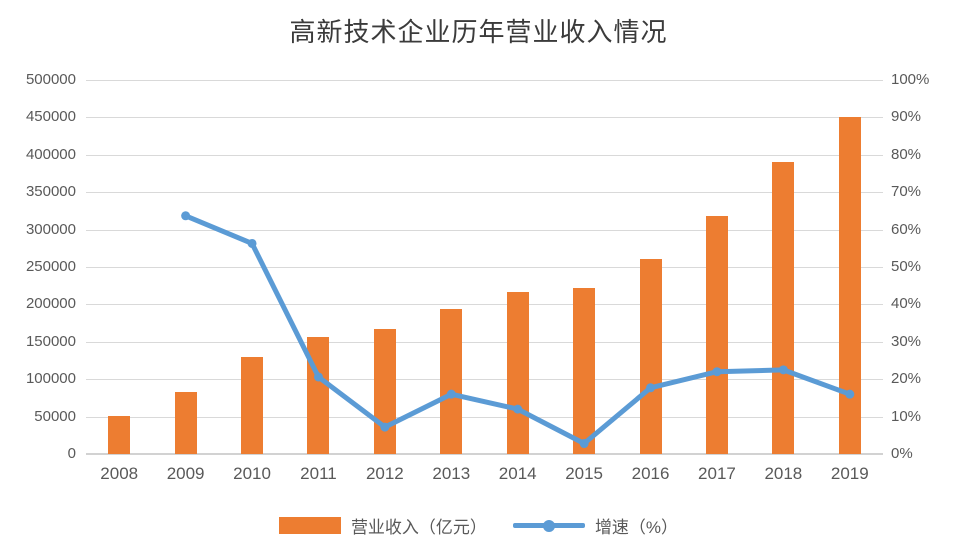 The width and height of the screenshot is (957, 552). I want to click on left-axis-tick: 350000, so click(50, 192).